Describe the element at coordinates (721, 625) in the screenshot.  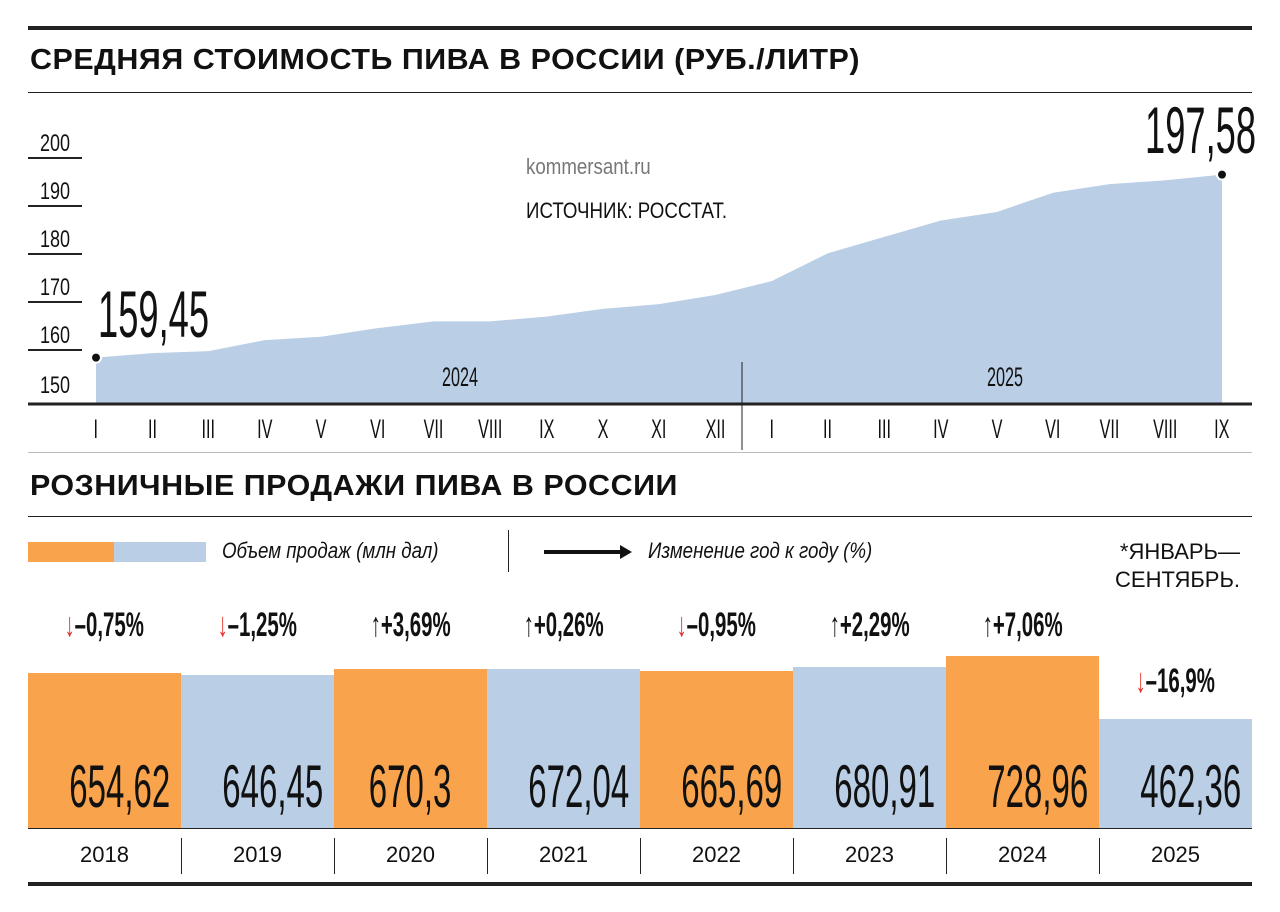
I see `change-value: –0,95%` at that location.